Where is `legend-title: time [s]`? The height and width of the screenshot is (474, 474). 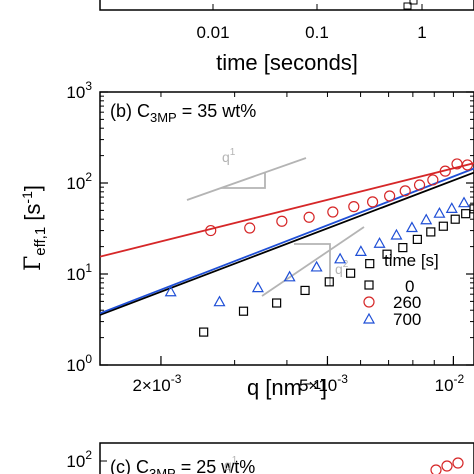
legend-title: time [s] is located at coordinates (411, 260).